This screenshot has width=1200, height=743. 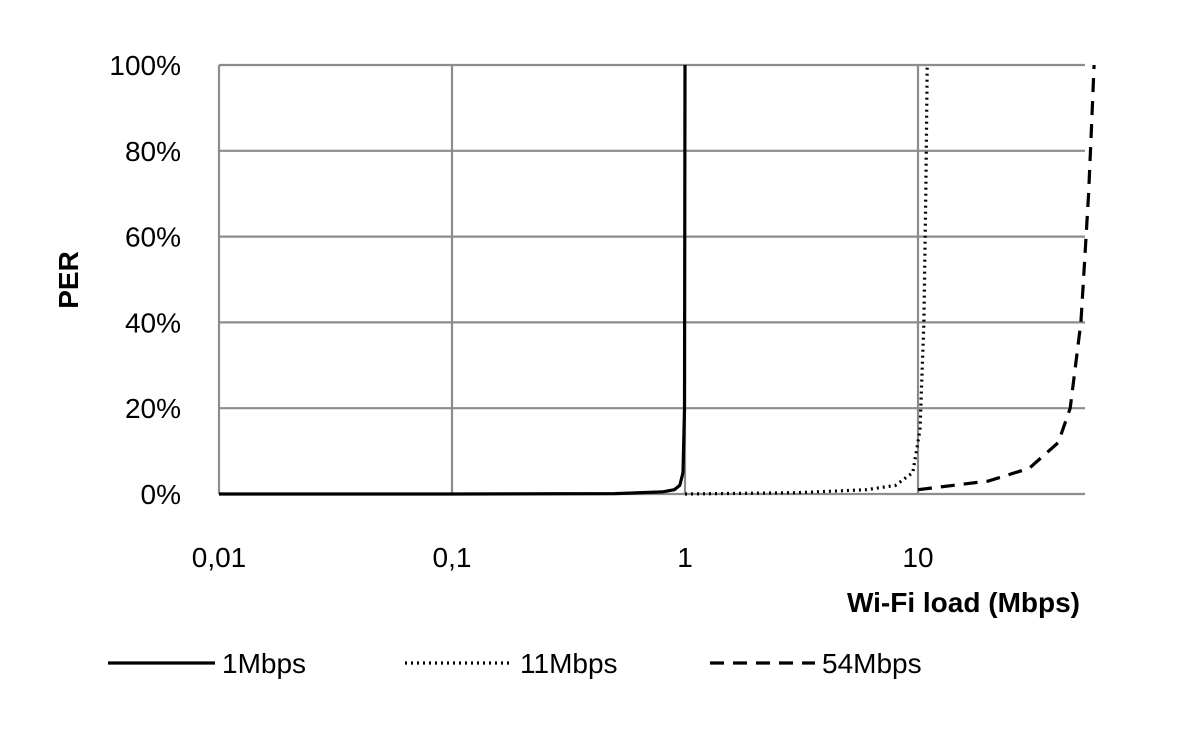 I want to click on y-axis-title: PER, so click(x=68, y=280).